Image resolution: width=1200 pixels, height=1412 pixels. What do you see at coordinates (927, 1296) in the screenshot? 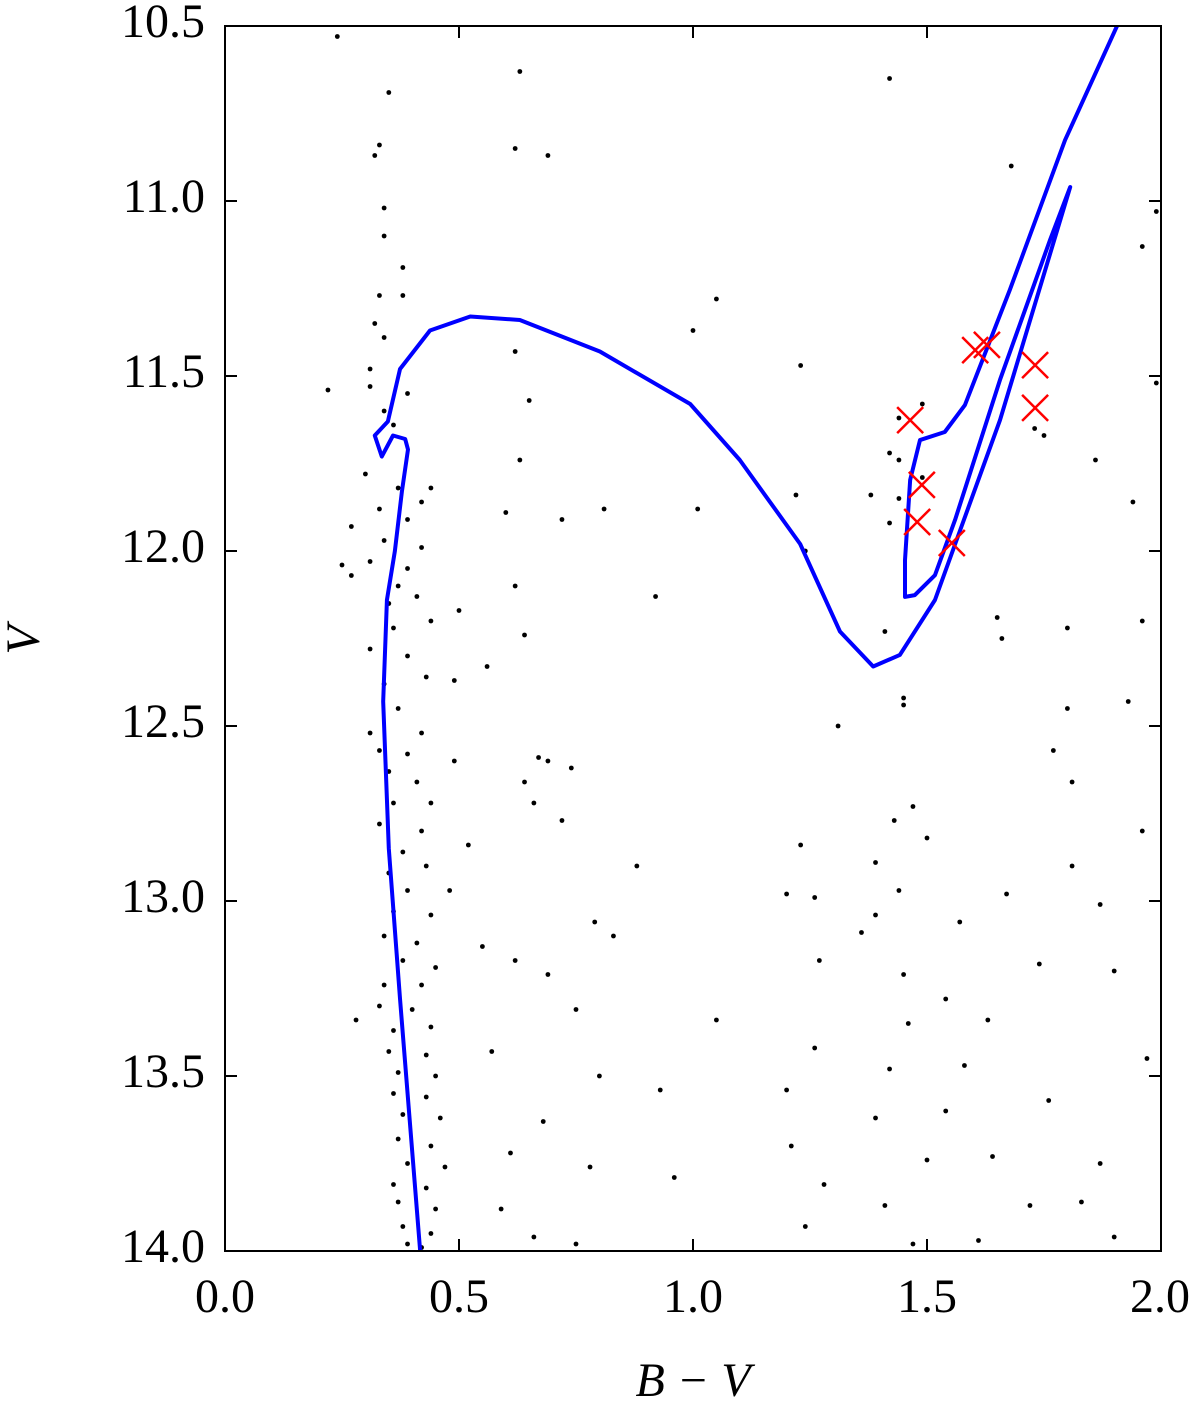
I see `x-tick-label: 1.5` at bounding box center [927, 1296].